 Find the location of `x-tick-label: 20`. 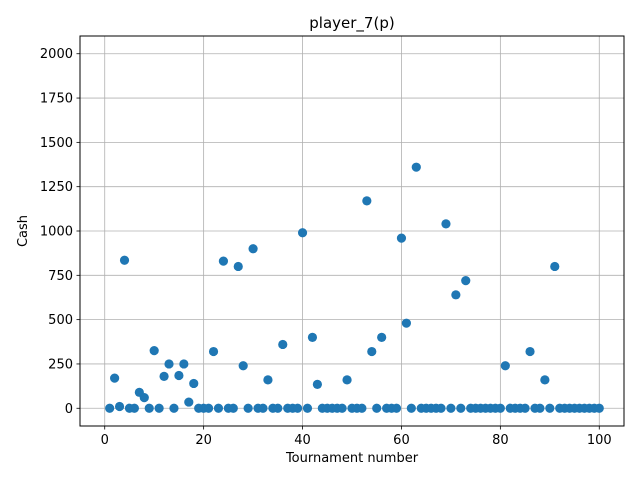

x-tick-label: 20 is located at coordinates (203, 440).